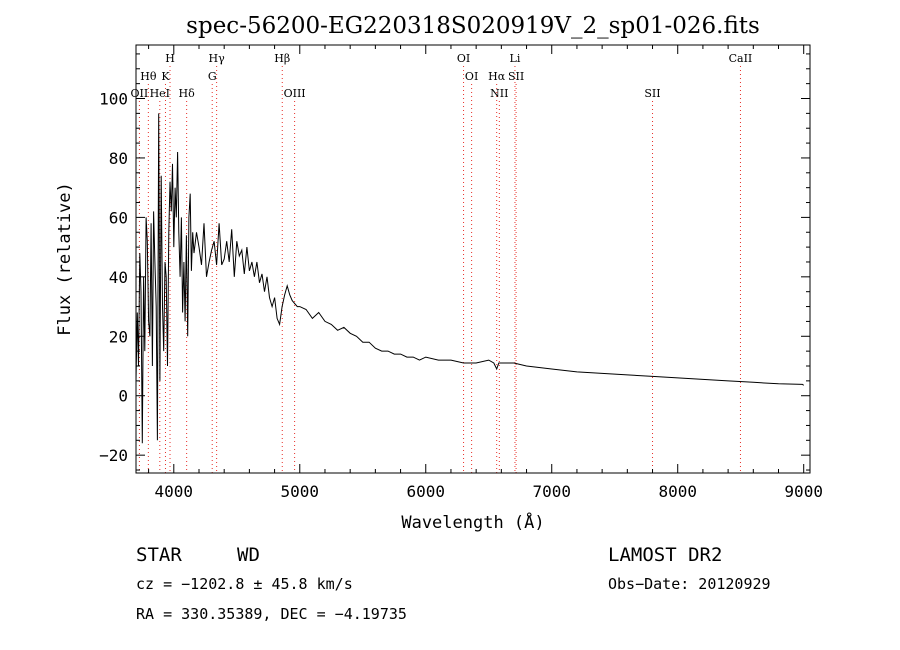  What do you see at coordinates (803, 491) in the screenshot?
I see `x-tick-label: 9000` at bounding box center [803, 491].